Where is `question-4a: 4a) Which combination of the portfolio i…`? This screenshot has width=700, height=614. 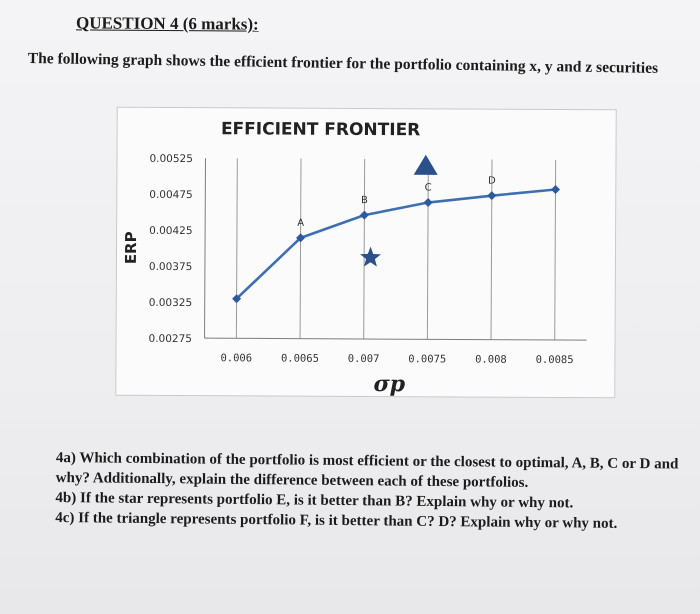 question-4a: 4a) Which combination of the portfolio i… is located at coordinates (367, 470).